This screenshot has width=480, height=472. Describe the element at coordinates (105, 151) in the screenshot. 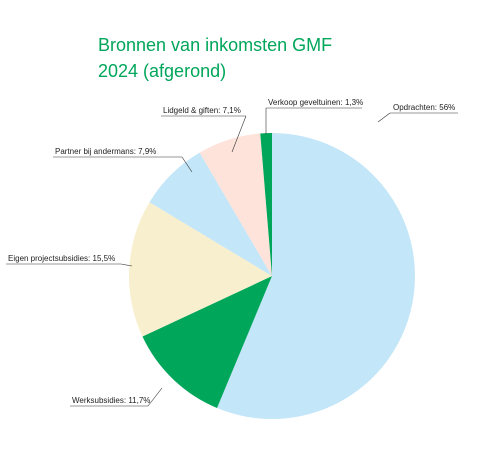

I see `slice-label: Partner bij andermans: 7,9%` at that location.